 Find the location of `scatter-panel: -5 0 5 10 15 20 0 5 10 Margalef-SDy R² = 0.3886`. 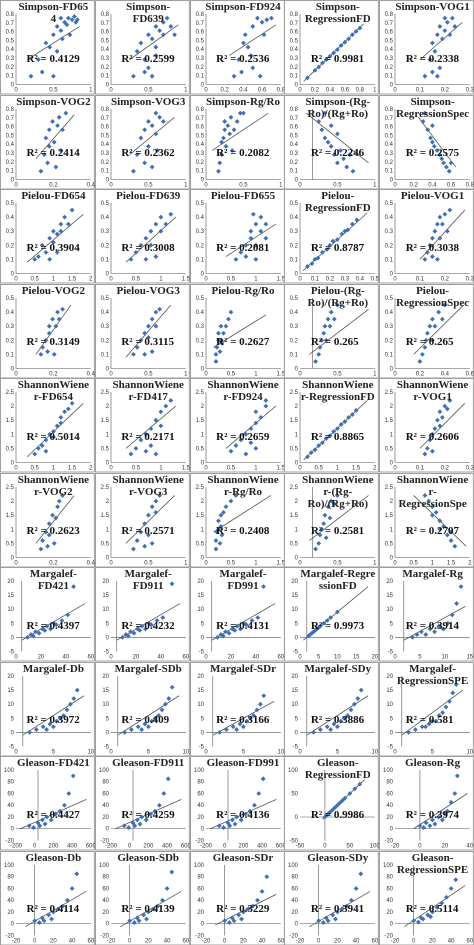

scatter-panel: -5 0 5 10 15 20 0 5 10 Margalef-SDy R² = 0.3886 is located at coordinates (331, 709).